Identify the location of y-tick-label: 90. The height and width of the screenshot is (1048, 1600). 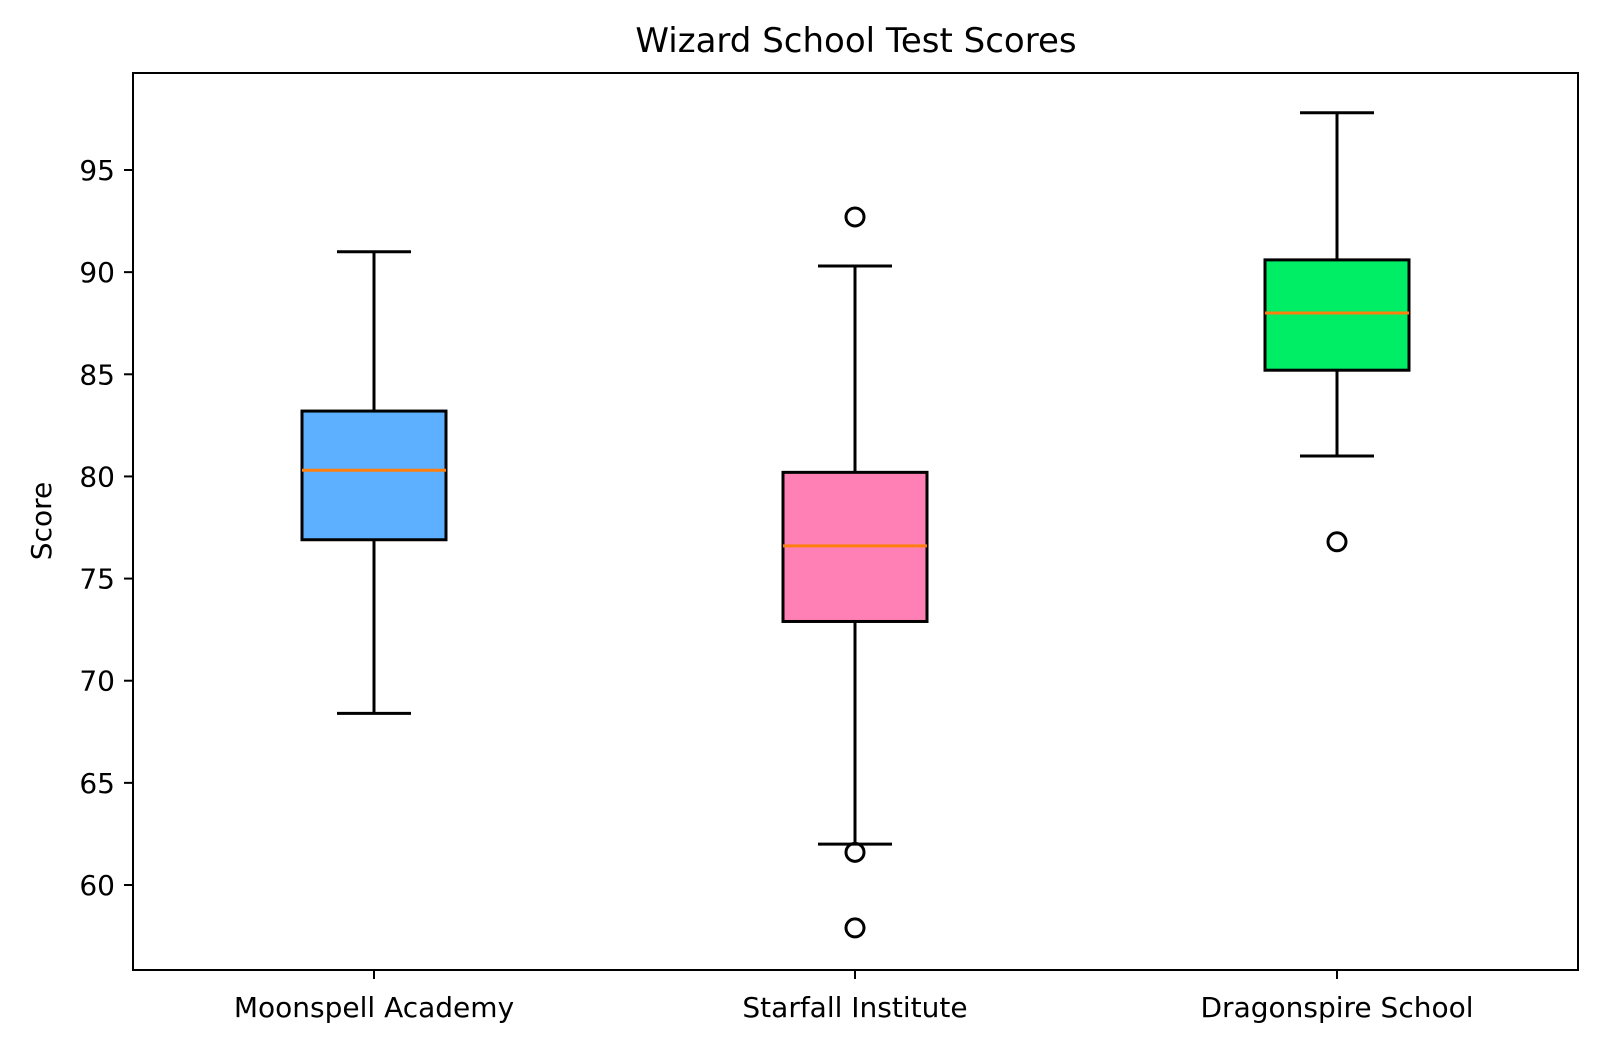
(97, 272).